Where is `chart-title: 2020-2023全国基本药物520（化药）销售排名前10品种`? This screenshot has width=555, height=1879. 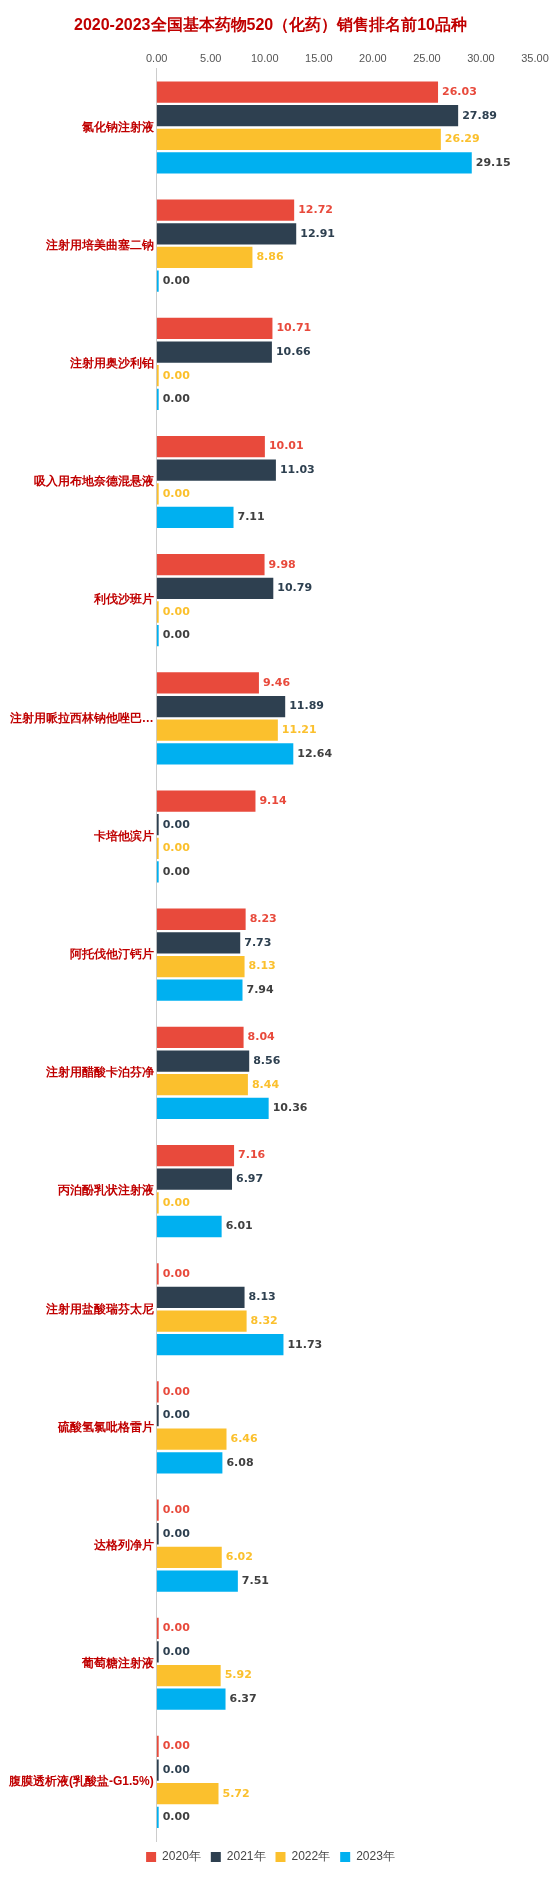
chart-title: 2020-2023全国基本药物520（化药）销售排名前10品种 is located at coordinates (270, 25).